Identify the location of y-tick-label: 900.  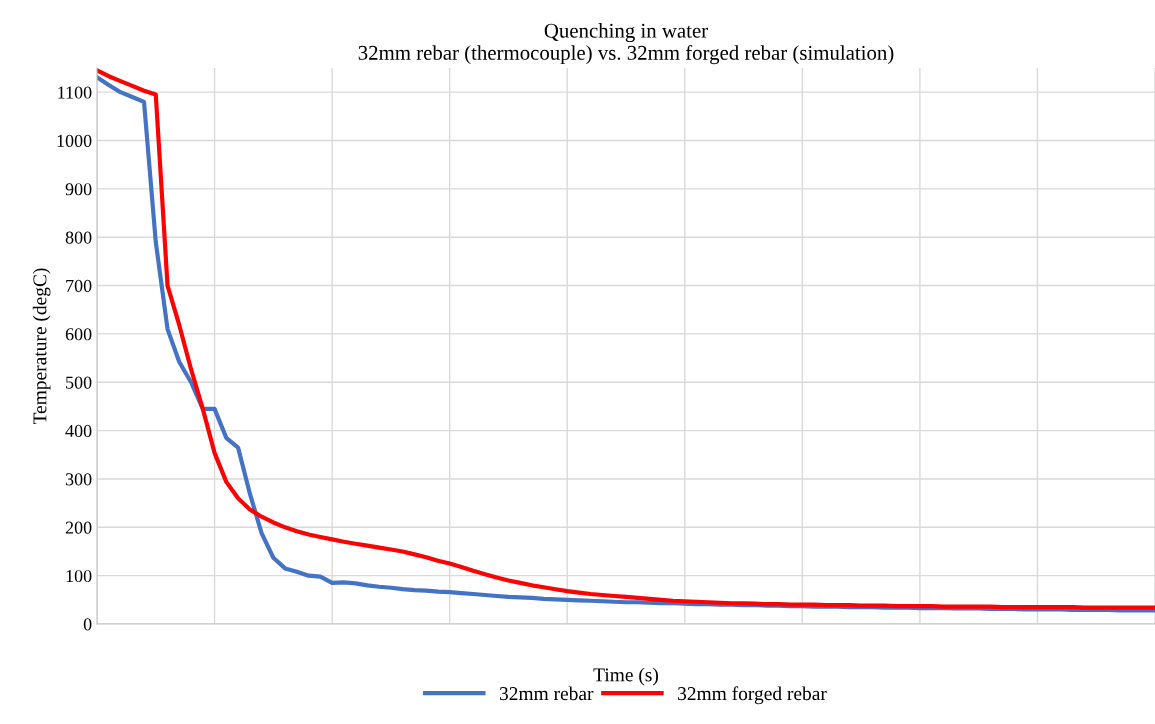
(78, 189).